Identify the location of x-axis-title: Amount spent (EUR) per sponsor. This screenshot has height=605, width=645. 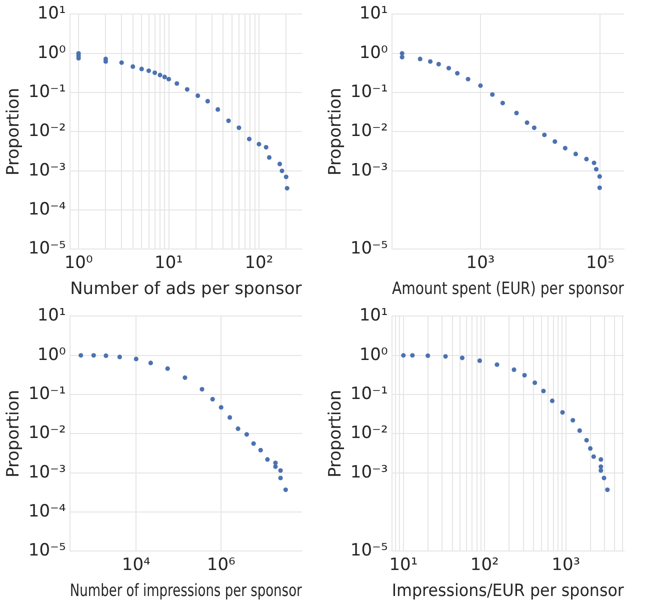
(508, 288).